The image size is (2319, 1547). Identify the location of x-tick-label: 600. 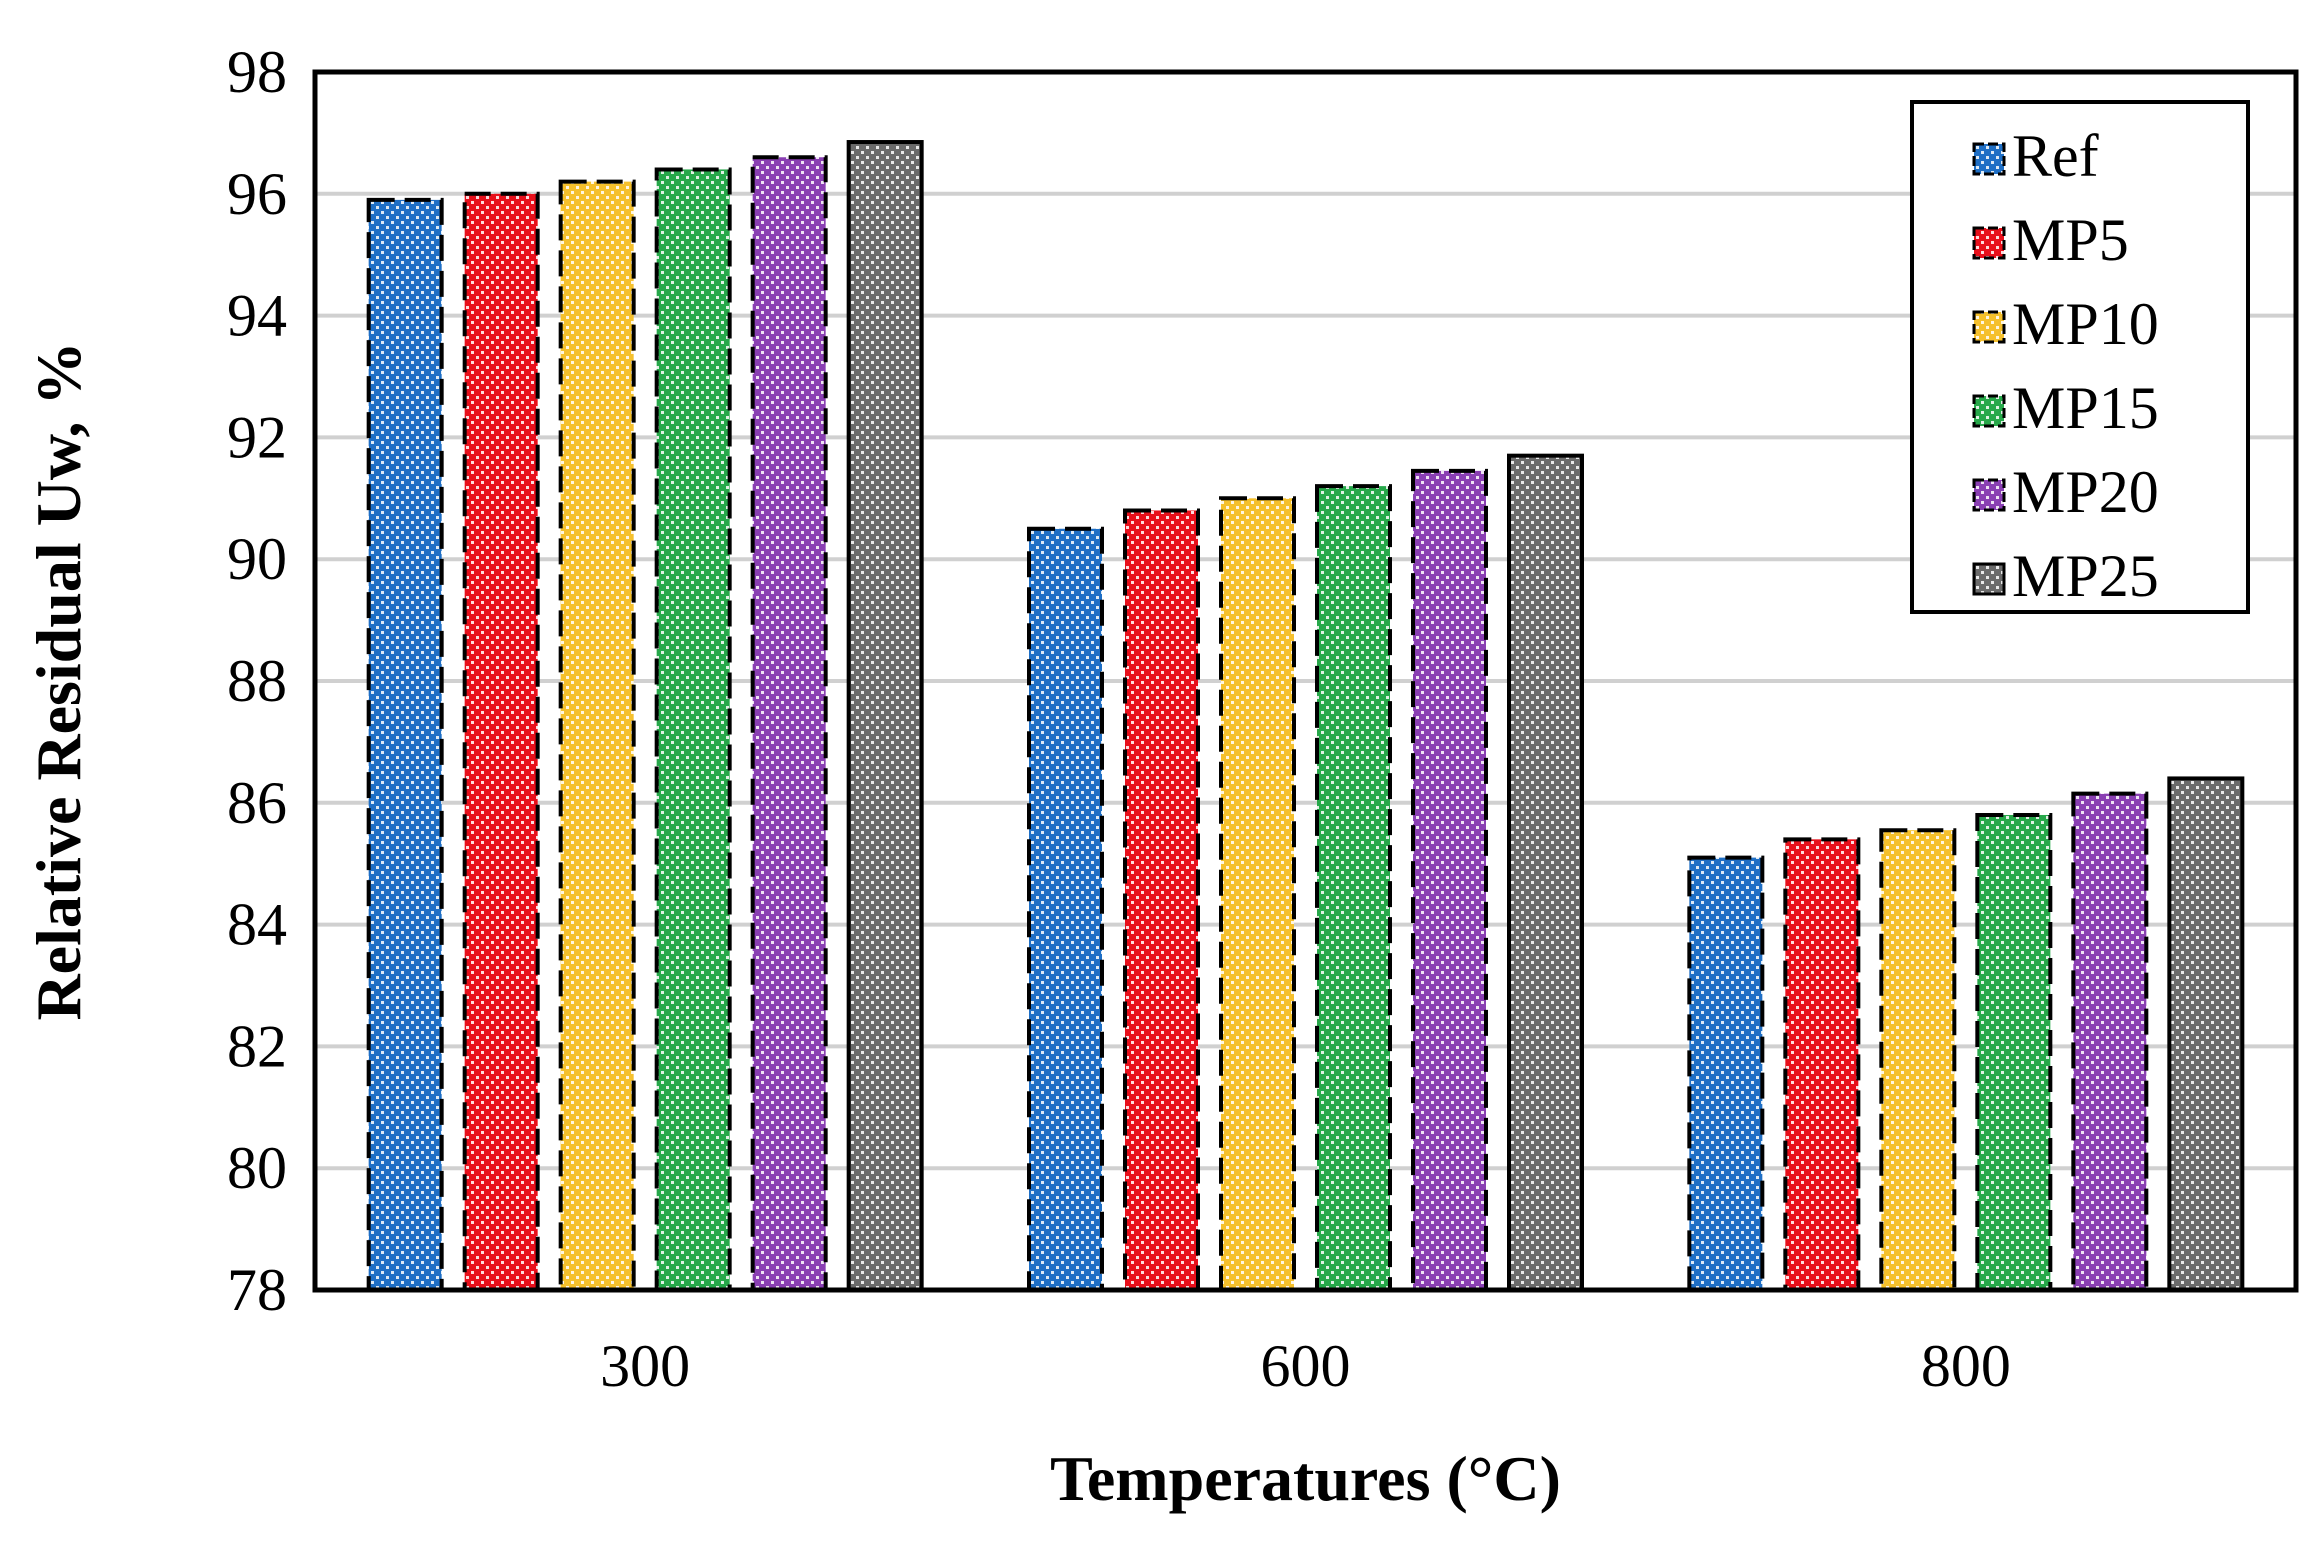
(1306, 1366).